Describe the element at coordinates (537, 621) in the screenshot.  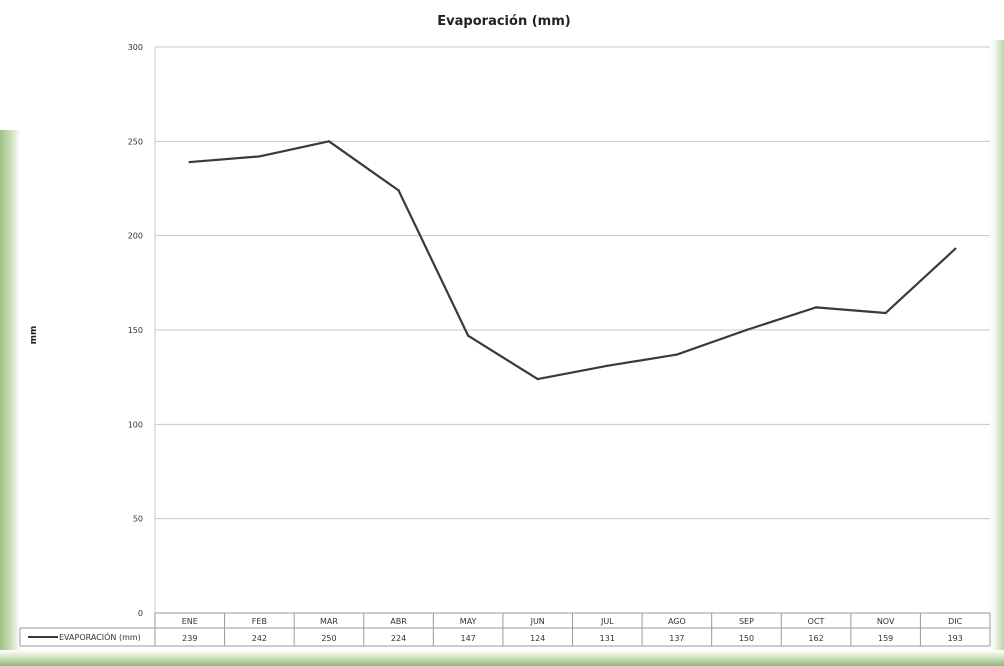
I see `category-label: JUN` at that location.